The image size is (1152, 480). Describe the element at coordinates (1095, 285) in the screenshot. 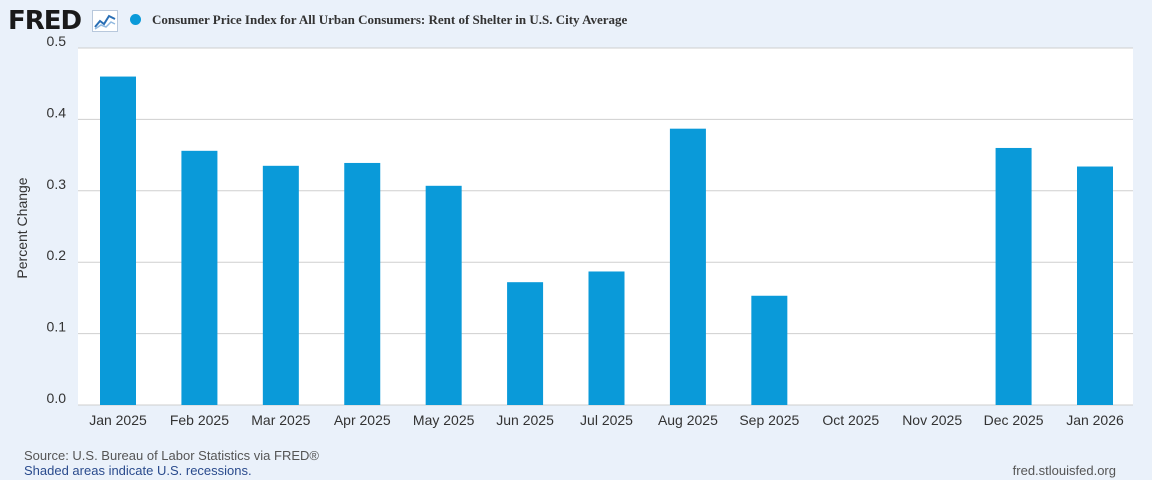

I see `bar-jan-2026` at that location.